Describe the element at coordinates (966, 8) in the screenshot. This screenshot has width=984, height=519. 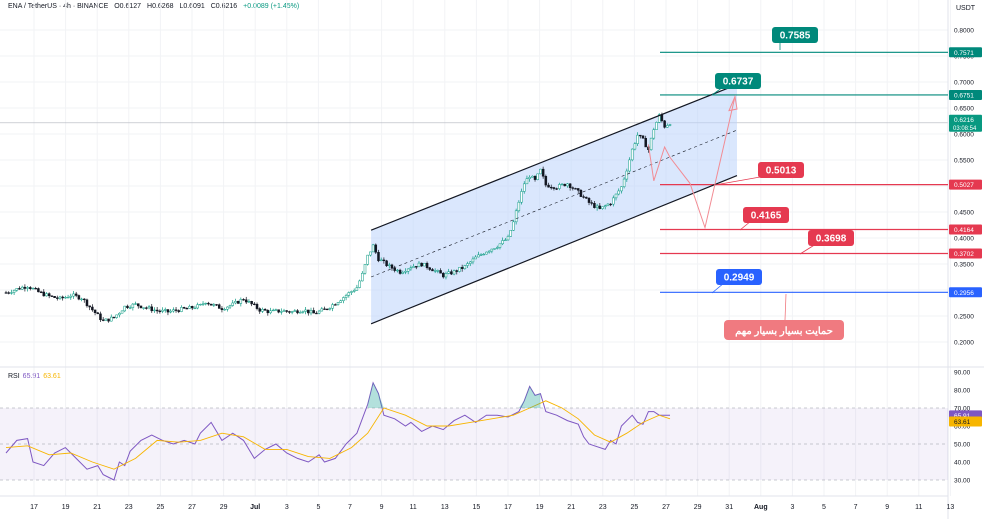
I see `currency-unit: USDT` at that location.